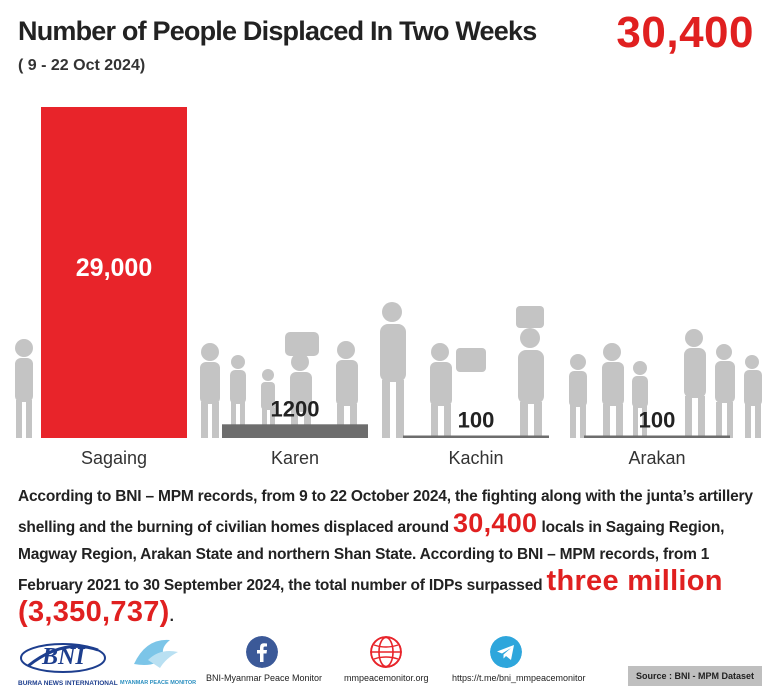 This screenshot has width=768, height=697. I want to click on value-label-arakan: 100, so click(657, 420).